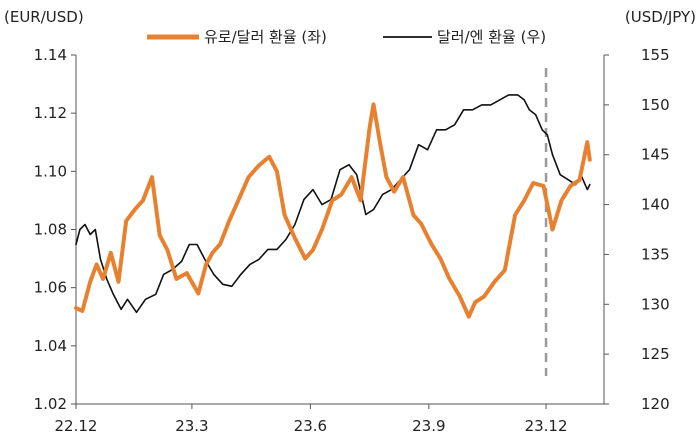  What do you see at coordinates (50, 404) in the screenshot?
I see `left-tick-label: 1.02` at bounding box center [50, 404].